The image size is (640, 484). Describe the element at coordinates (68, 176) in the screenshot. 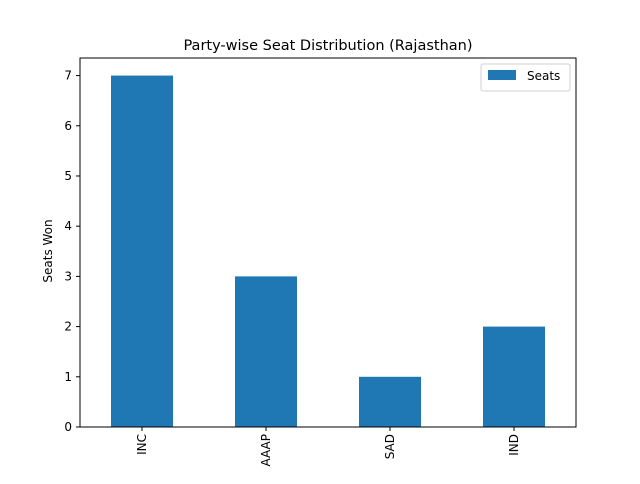

I see `y-tick-label: 5` at that location.